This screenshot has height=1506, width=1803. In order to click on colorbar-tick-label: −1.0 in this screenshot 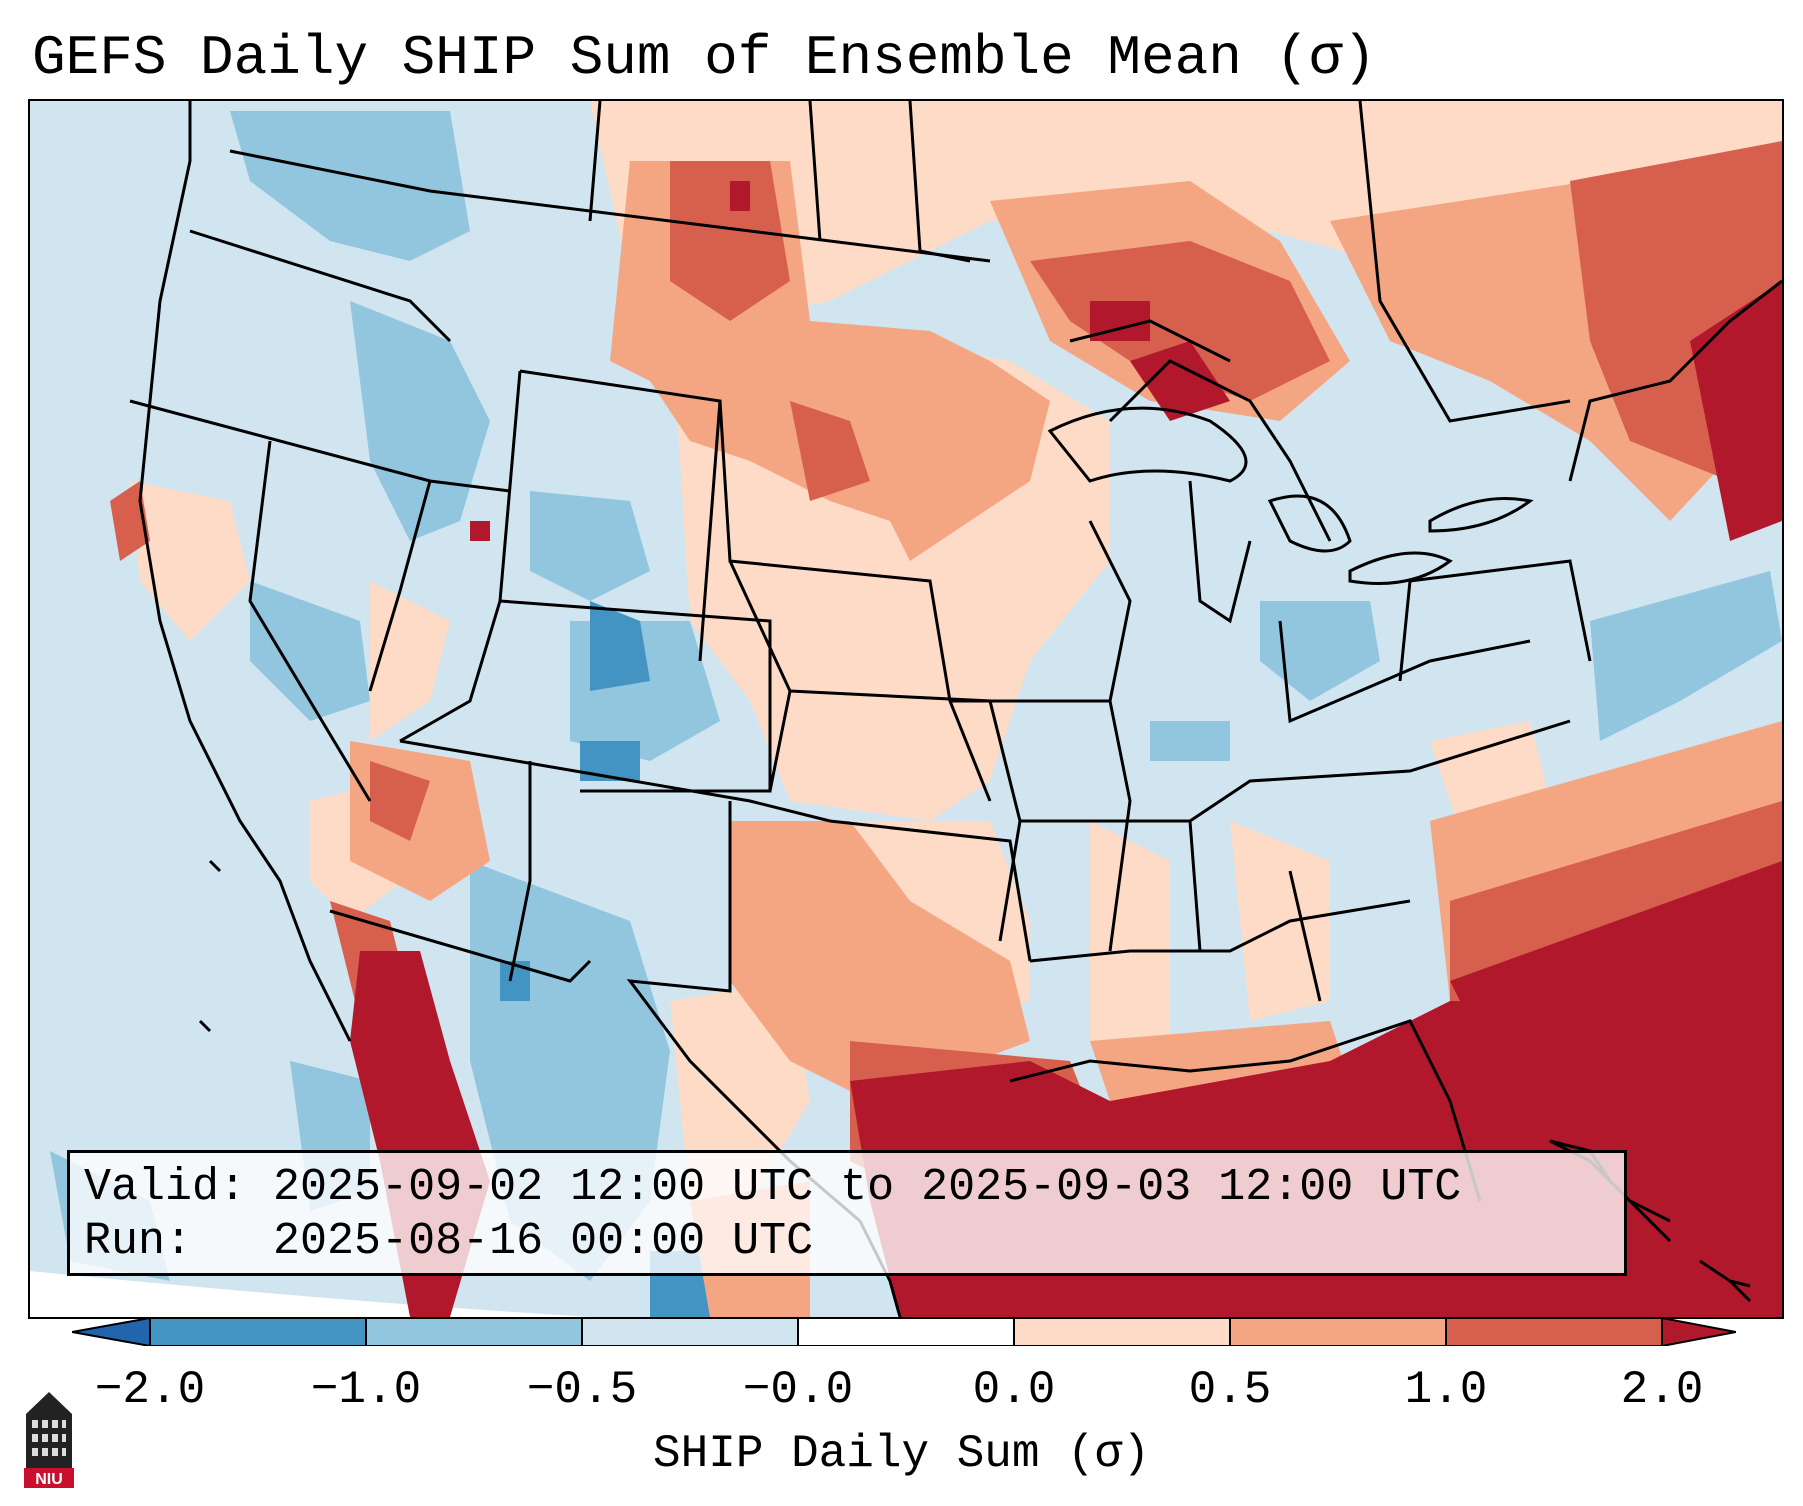, I will do `click(366, 1390)`.